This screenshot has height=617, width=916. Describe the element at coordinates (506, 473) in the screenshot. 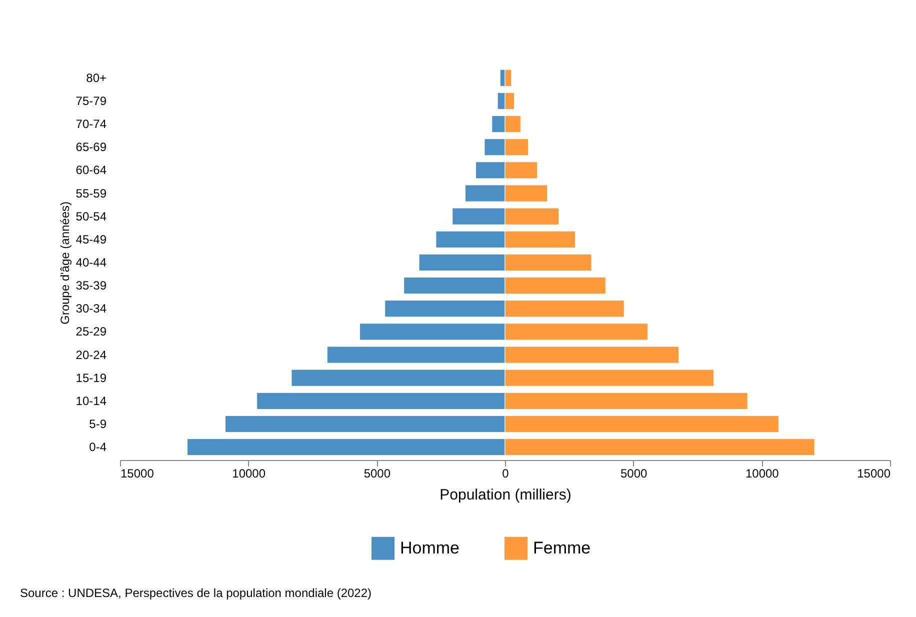

I see `x-tick-label: 0` at that location.